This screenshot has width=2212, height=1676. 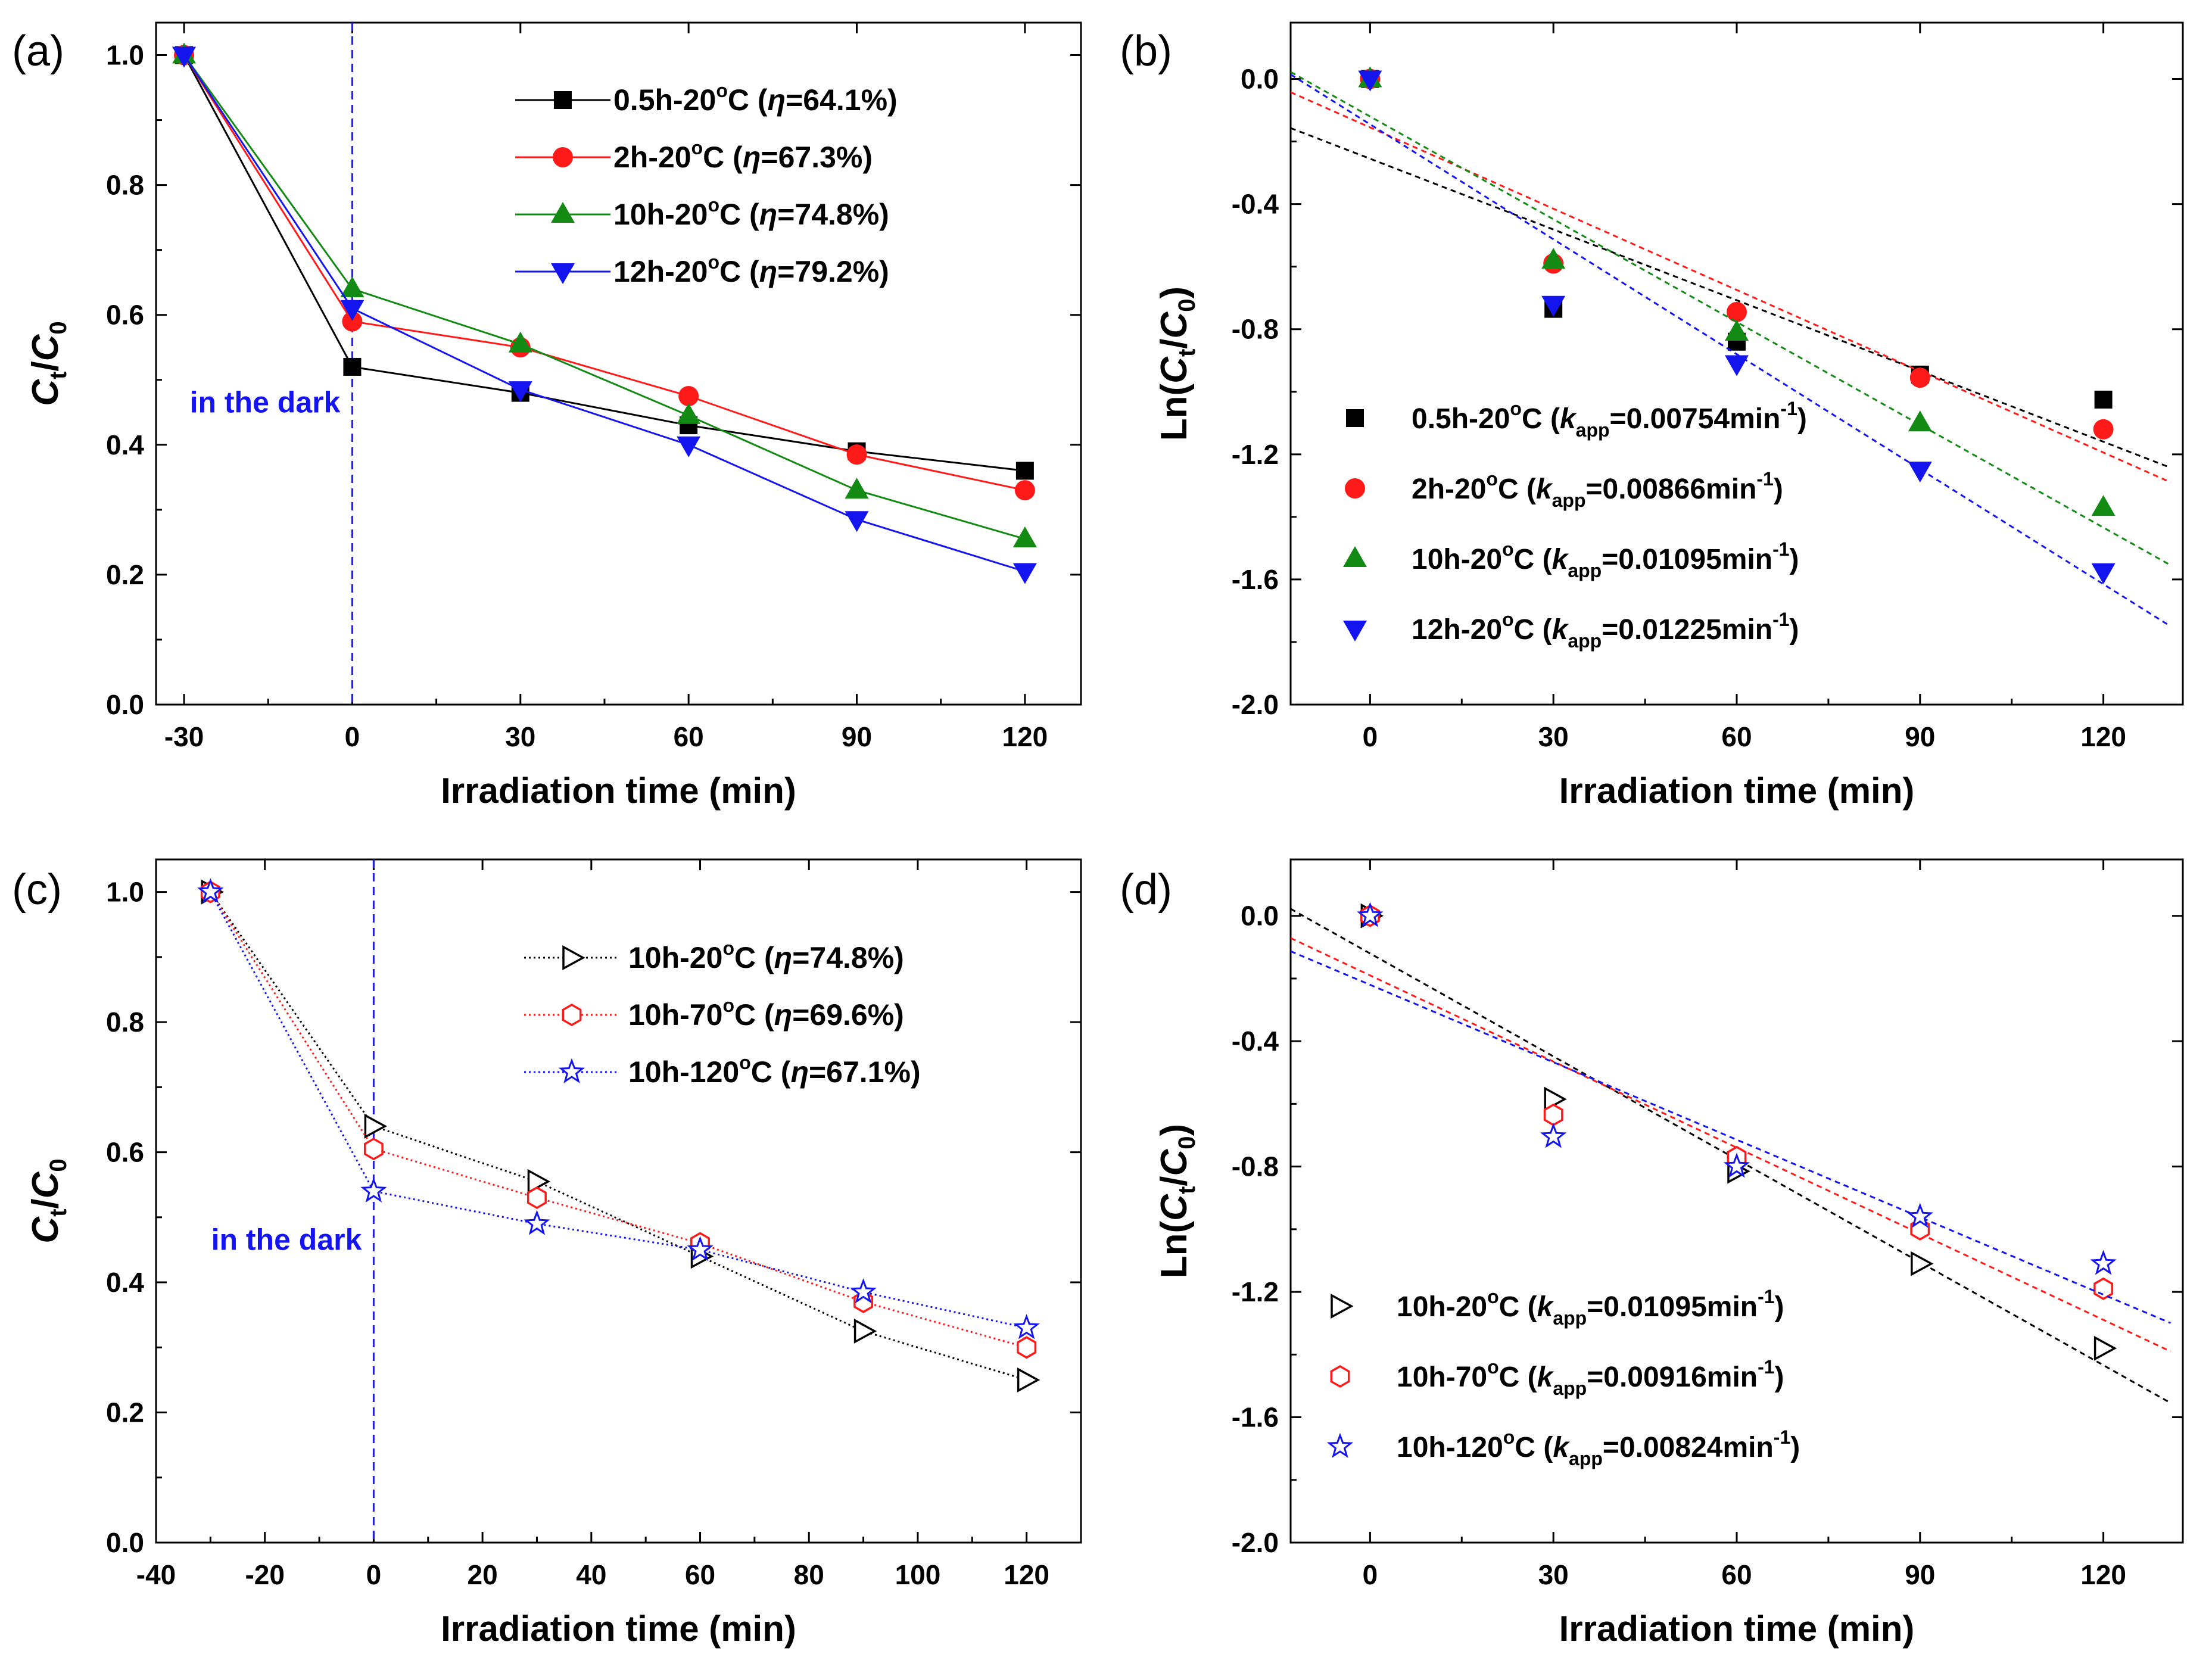 I want to click on y-tick-label: 0.4, so click(x=125, y=444).